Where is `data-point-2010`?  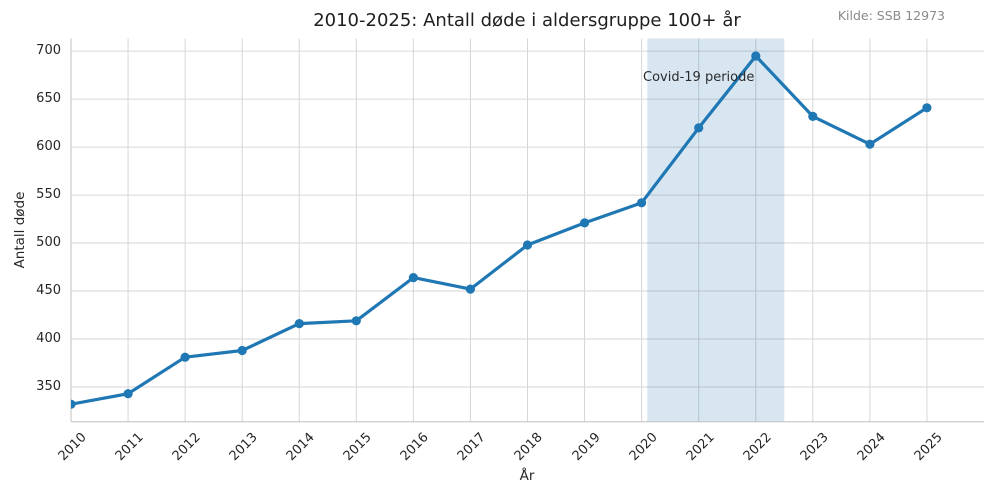
data-point-2010 is located at coordinates (73, 404).